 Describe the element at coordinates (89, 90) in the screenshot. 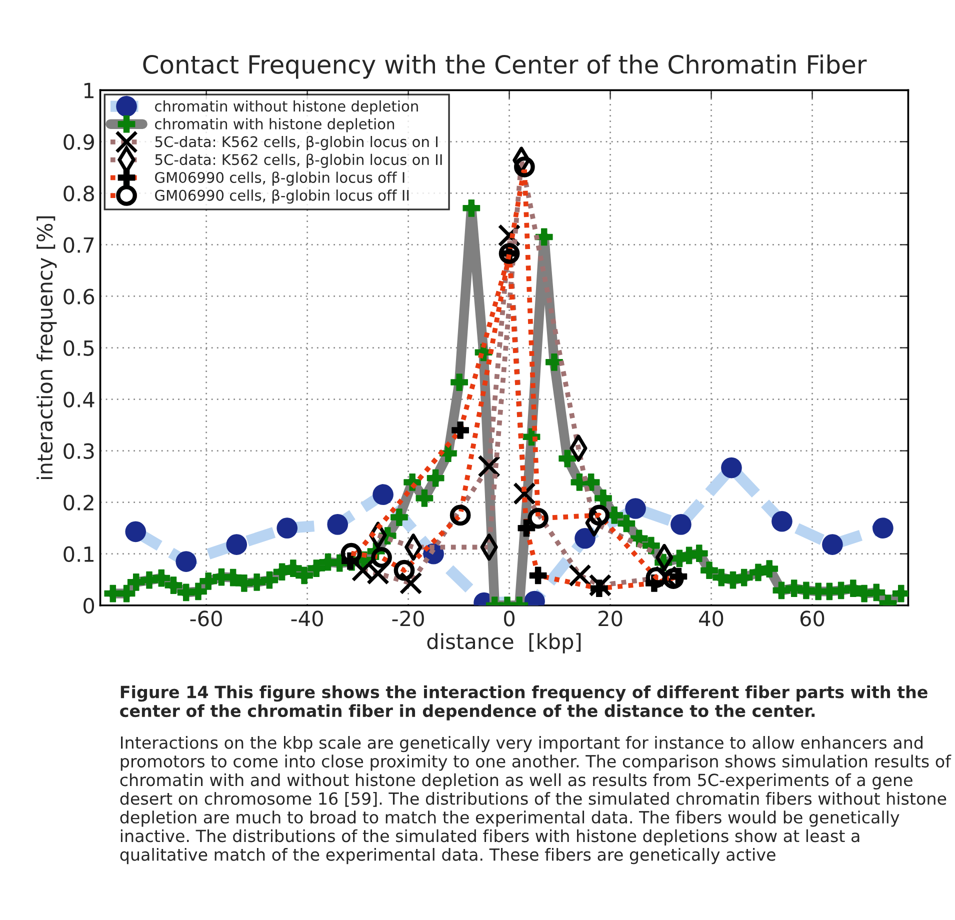

I see `y-tick-label: 1` at that location.